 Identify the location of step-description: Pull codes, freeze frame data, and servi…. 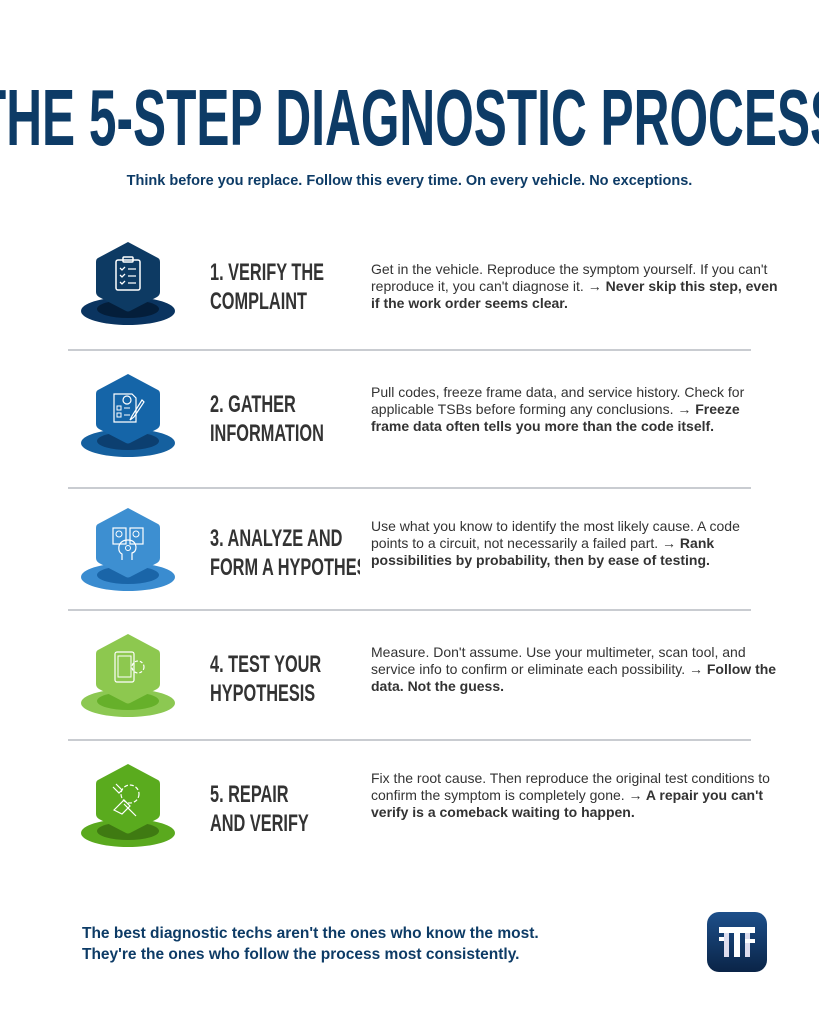
(558, 409).